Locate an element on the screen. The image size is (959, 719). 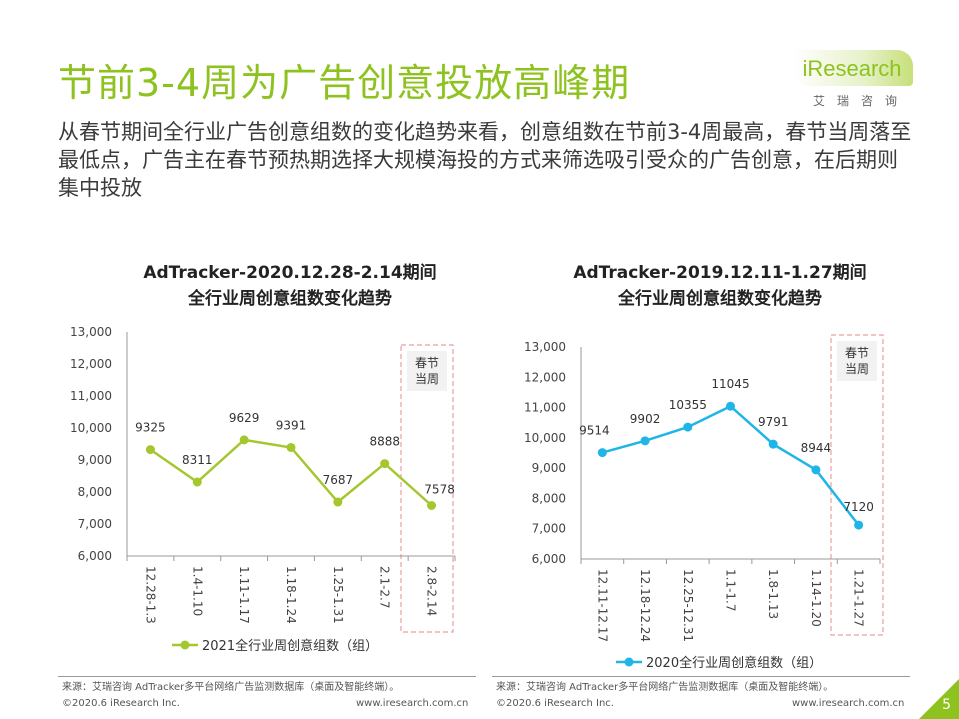
logo-brand: iResearch is located at coordinates (852, 68).